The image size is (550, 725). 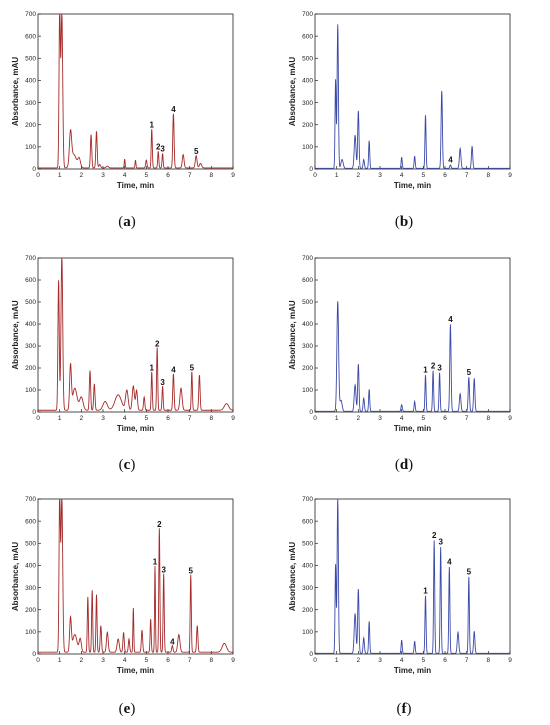 I want to click on panel-caption: (d), so click(x=404, y=465).